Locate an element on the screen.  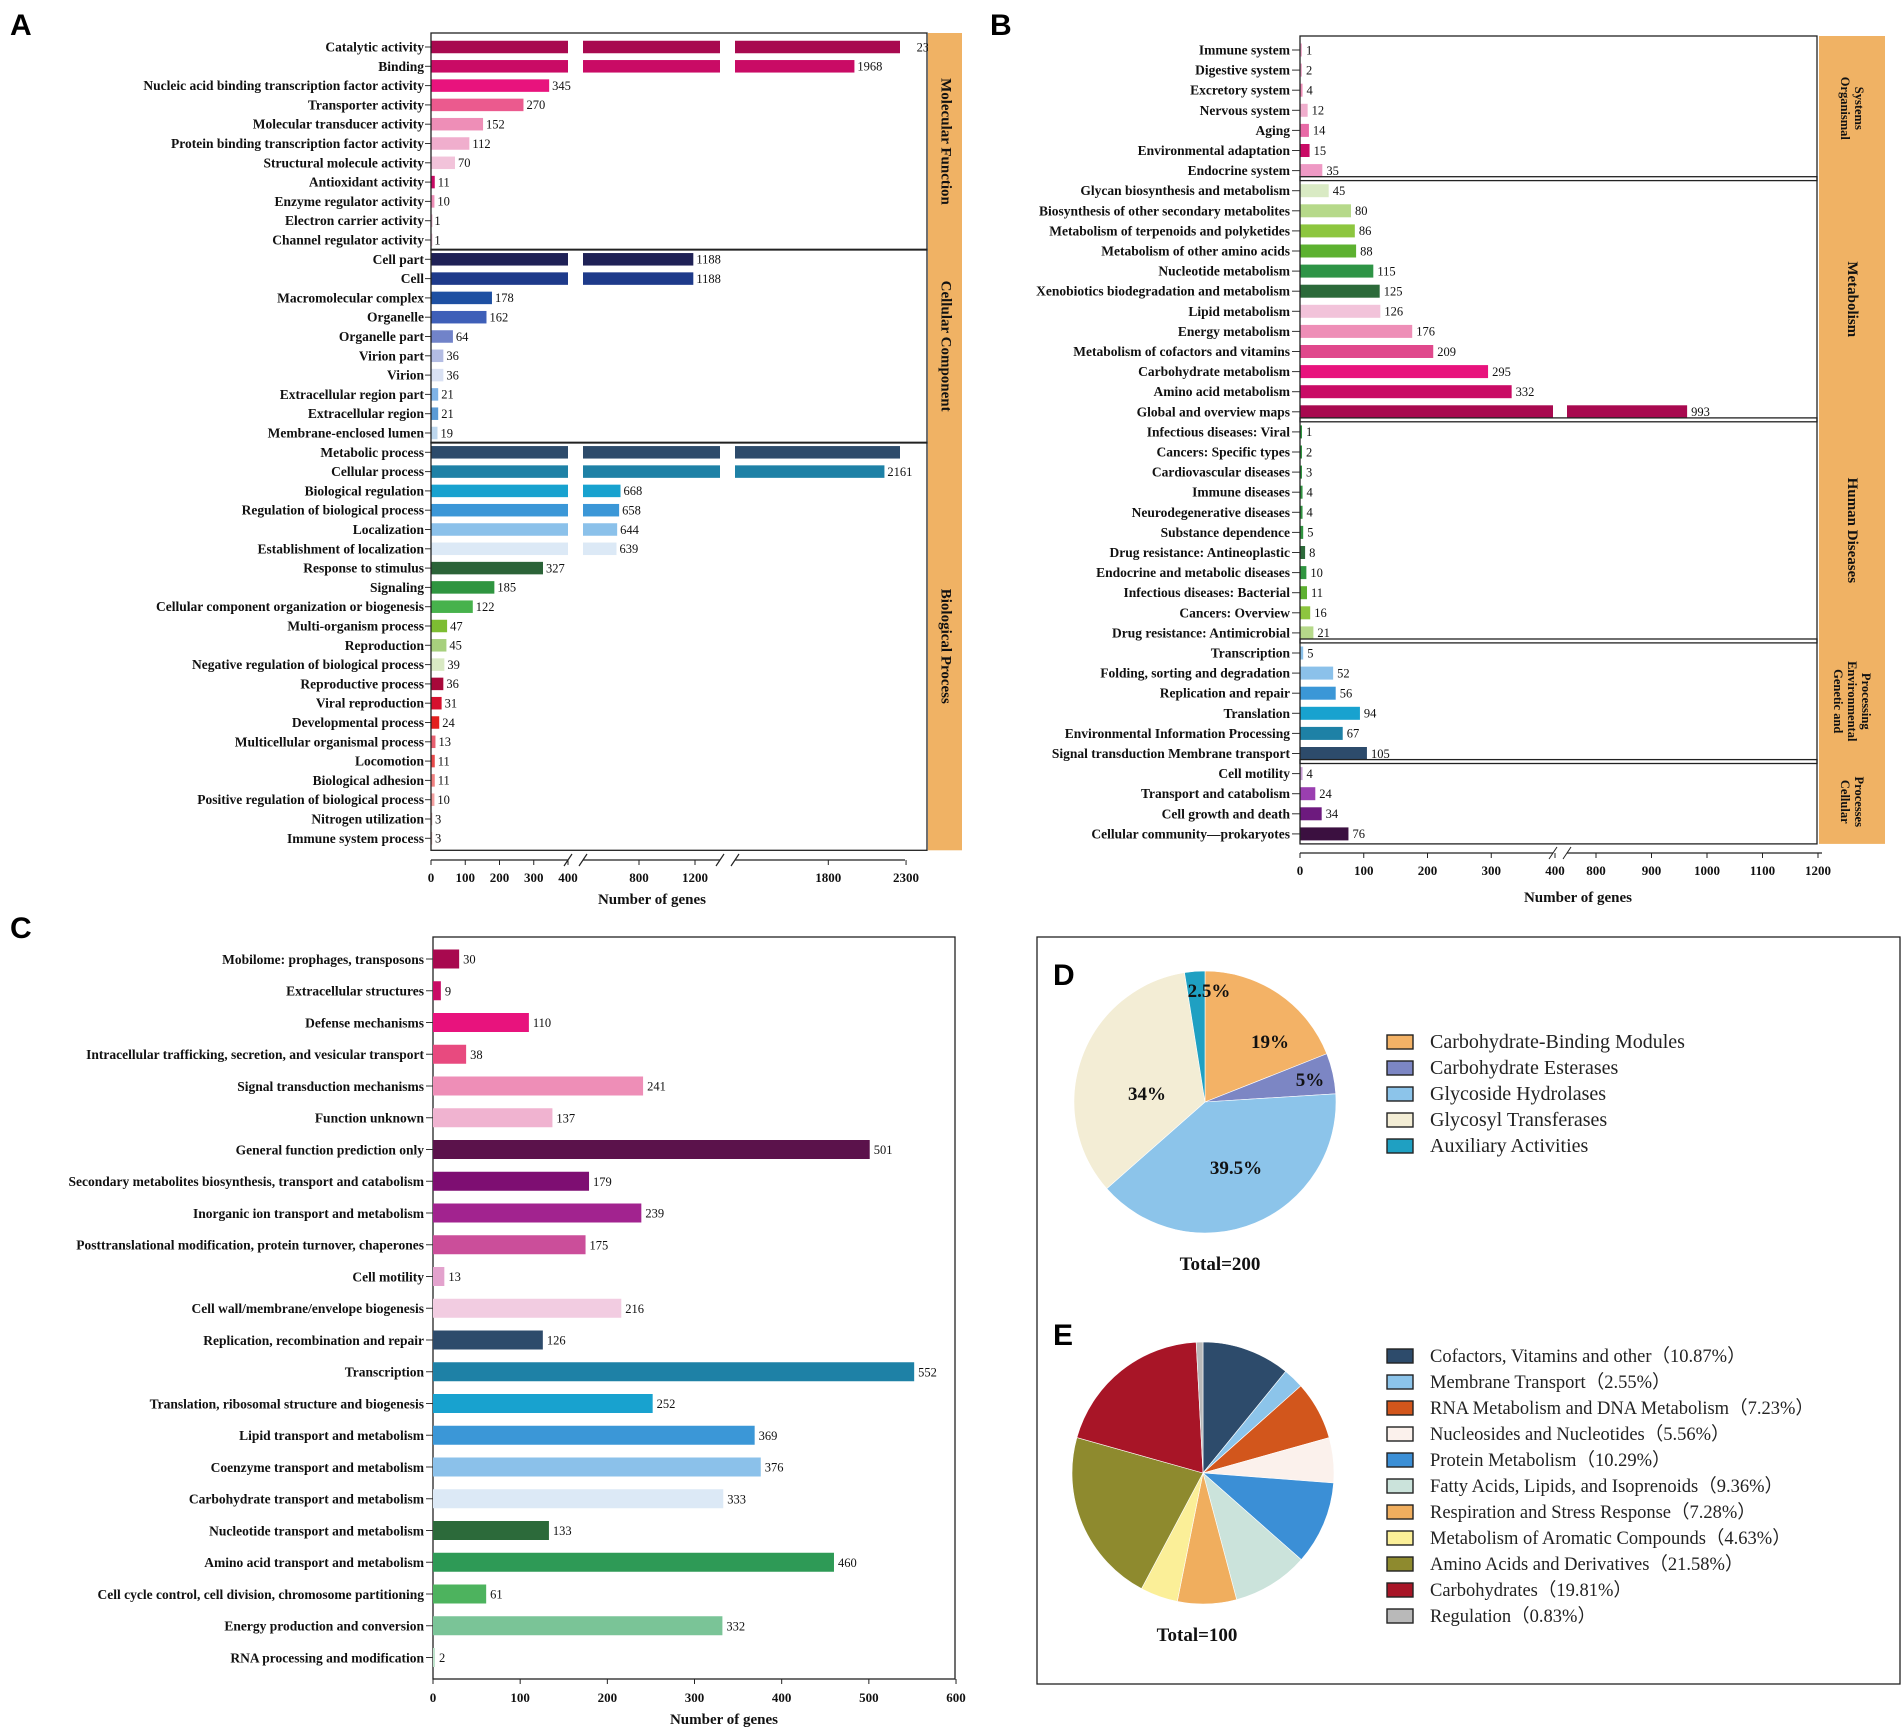
c-label-general-function-prediction-only: General function prediction only is located at coordinates (330, 1149).